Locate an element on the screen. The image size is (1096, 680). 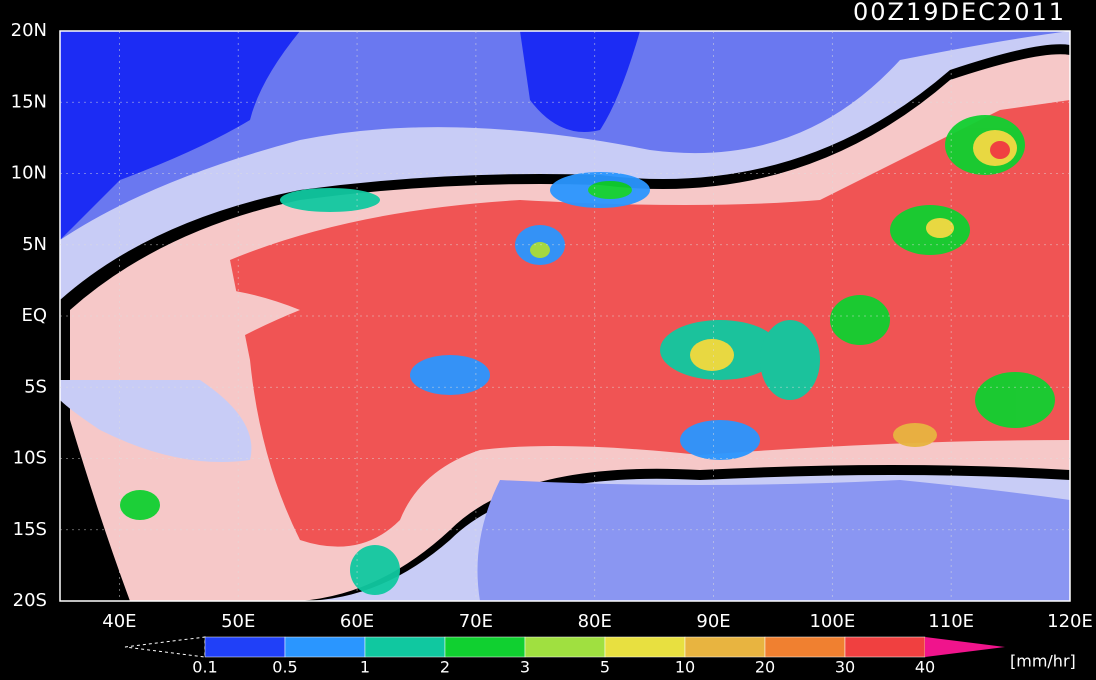
lon-label: 100E is located at coordinates (832, 621).